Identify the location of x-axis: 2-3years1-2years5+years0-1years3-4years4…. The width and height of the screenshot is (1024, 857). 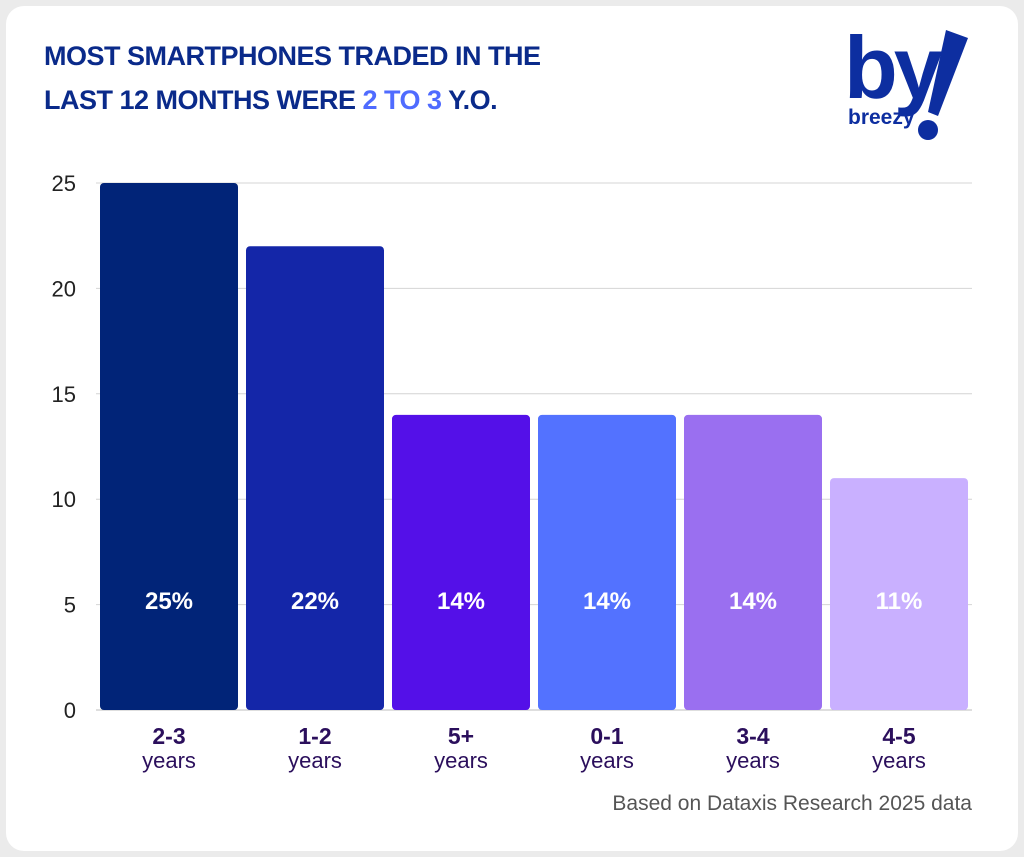
(534, 748).